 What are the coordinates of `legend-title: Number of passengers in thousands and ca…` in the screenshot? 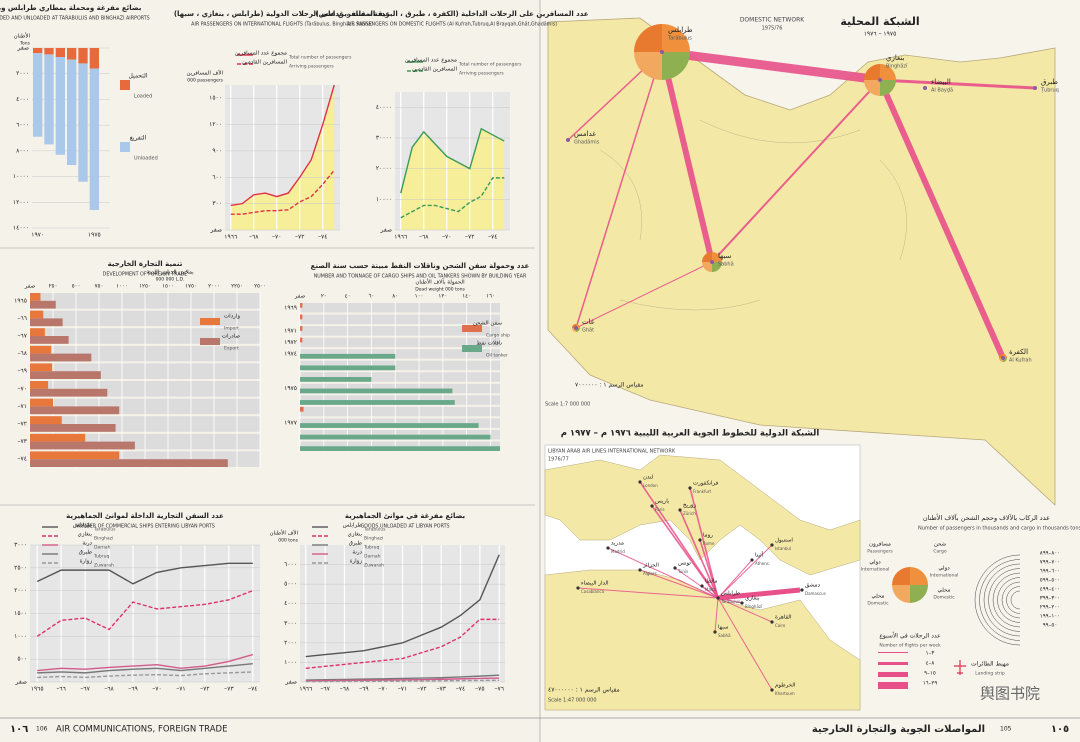 It's located at (999, 529).